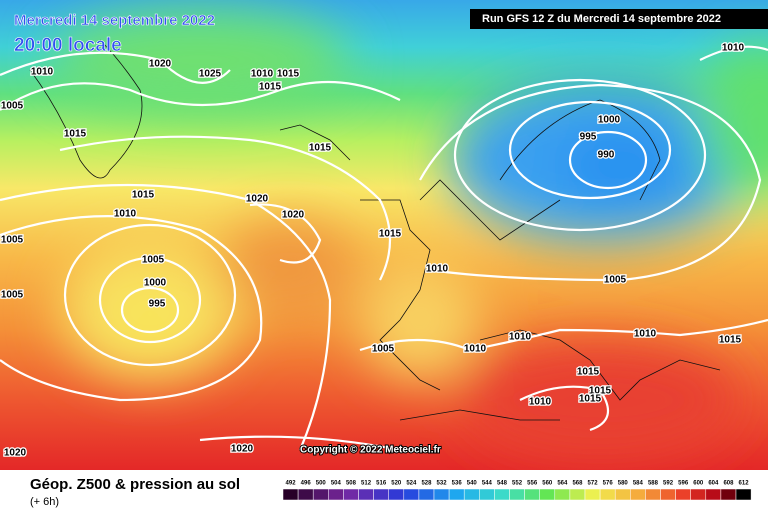 The image size is (768, 517). Describe the element at coordinates (668, 484) in the screenshot. I see `colorbar-label: 592` at that location.